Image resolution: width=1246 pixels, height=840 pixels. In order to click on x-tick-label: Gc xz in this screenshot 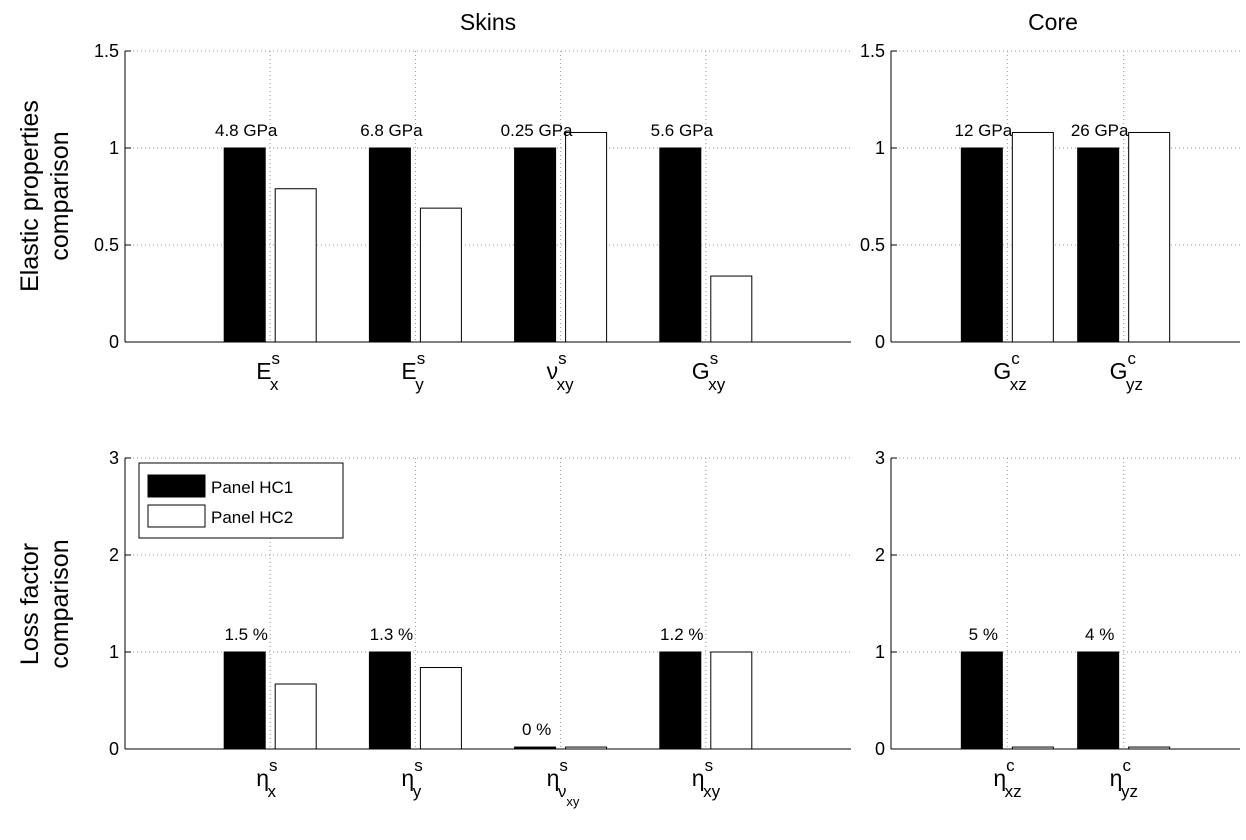, I will do `click(1009, 371)`.